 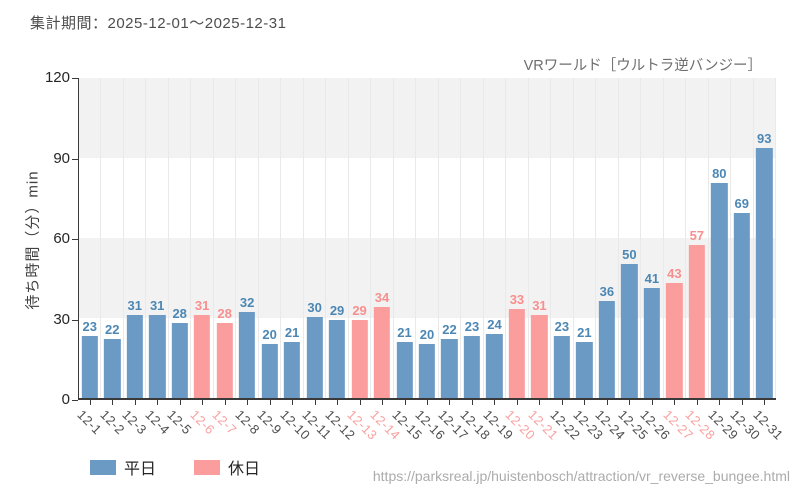 I want to click on bar-column-12-23: 21, so click(x=585, y=241).